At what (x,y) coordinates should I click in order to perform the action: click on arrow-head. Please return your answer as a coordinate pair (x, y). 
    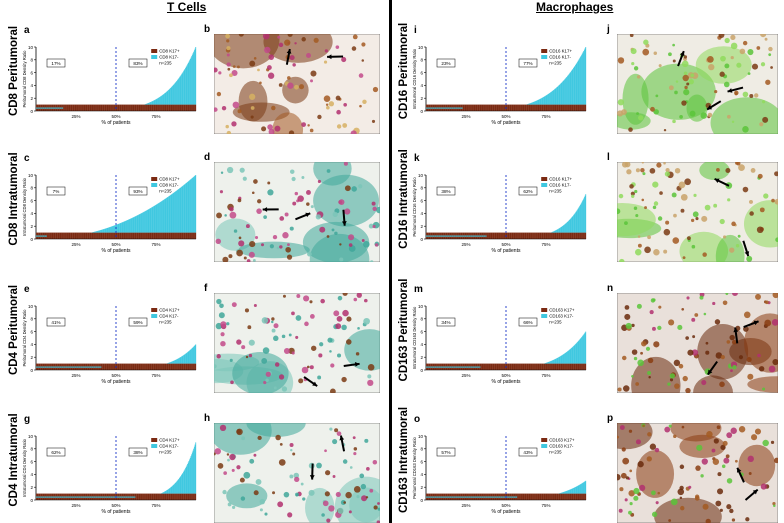
    Looking at the image, I should click on (357, 364).